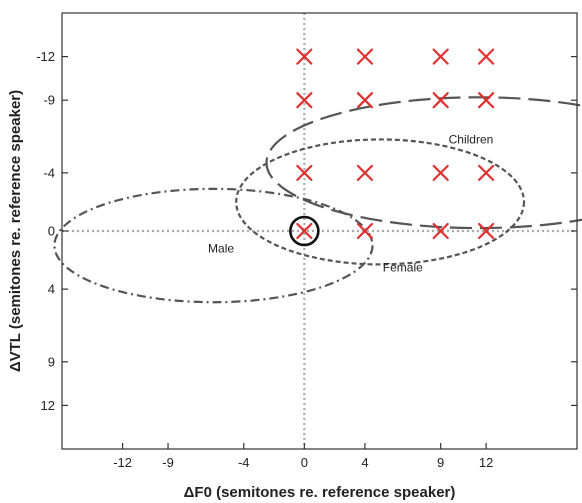 The height and width of the screenshot is (503, 582). What do you see at coordinates (403, 267) in the screenshot?
I see `region-label-female: Female` at bounding box center [403, 267].